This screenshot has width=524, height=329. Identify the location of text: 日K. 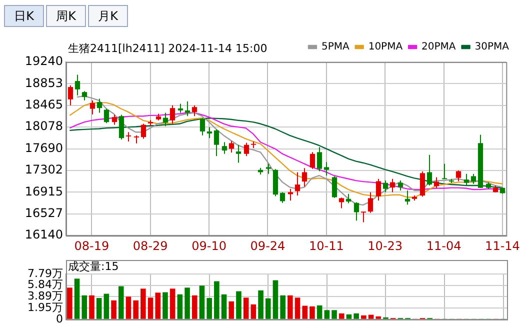
(24, 16).